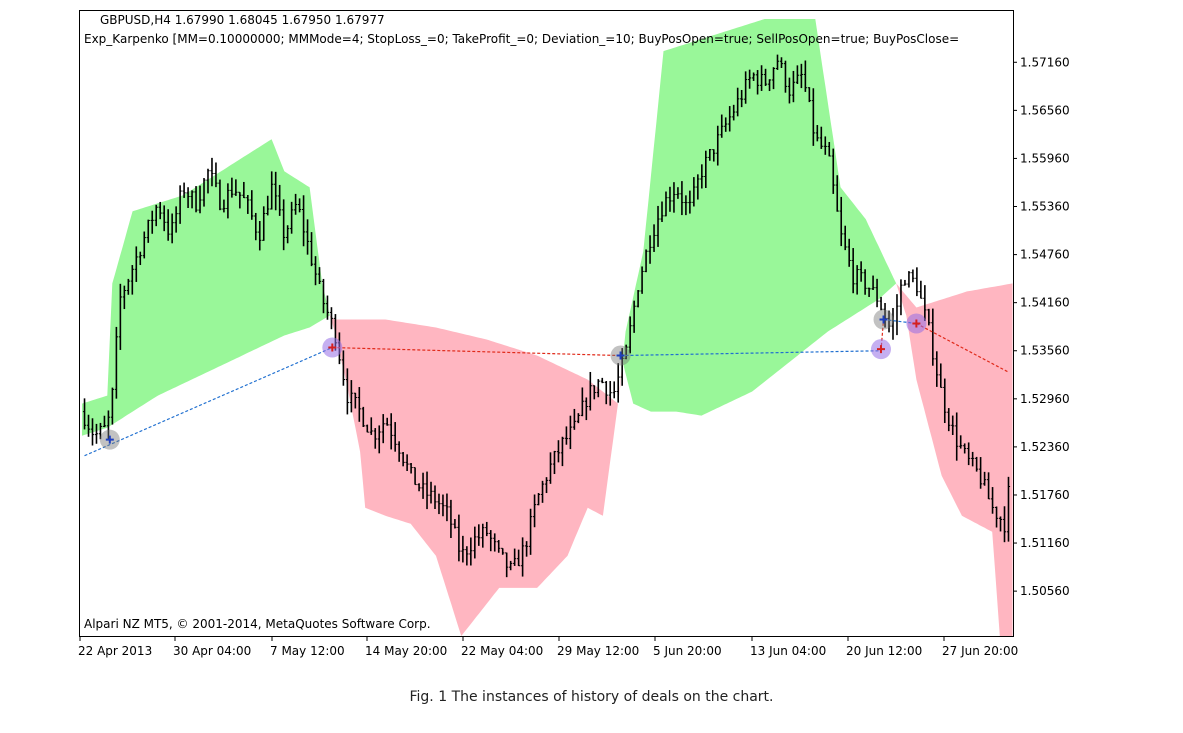  I want to click on price-tick-label: 1.57160, so click(1045, 62).